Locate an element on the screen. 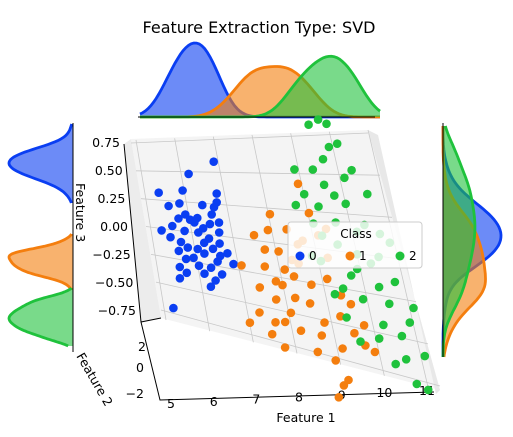  x-tick-label: 5 is located at coordinates (171, 403).